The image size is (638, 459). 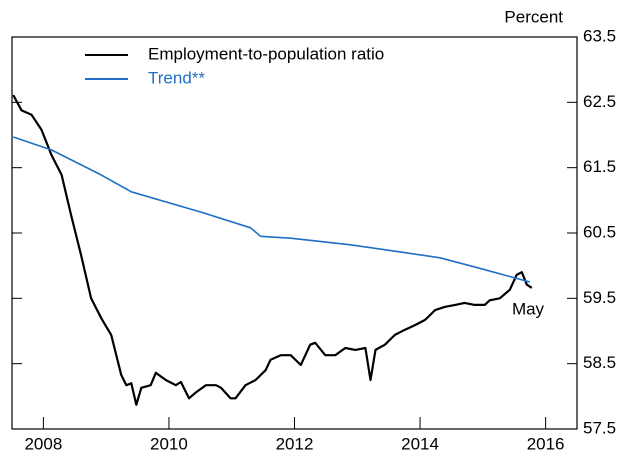 I want to click on y-tick-label: 61.5, so click(x=599, y=166).